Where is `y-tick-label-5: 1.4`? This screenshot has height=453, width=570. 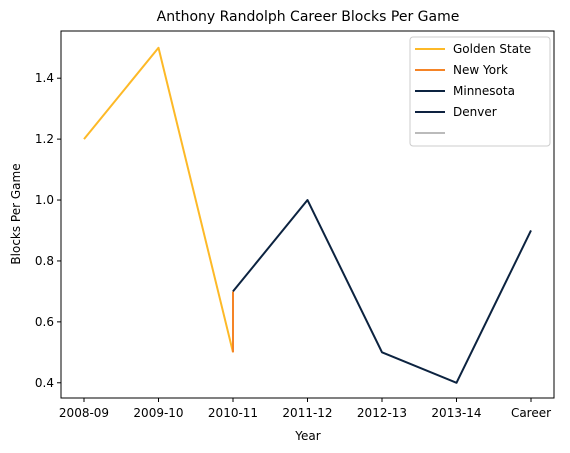
y-tick-label-5: 1.4 is located at coordinates (44, 78).